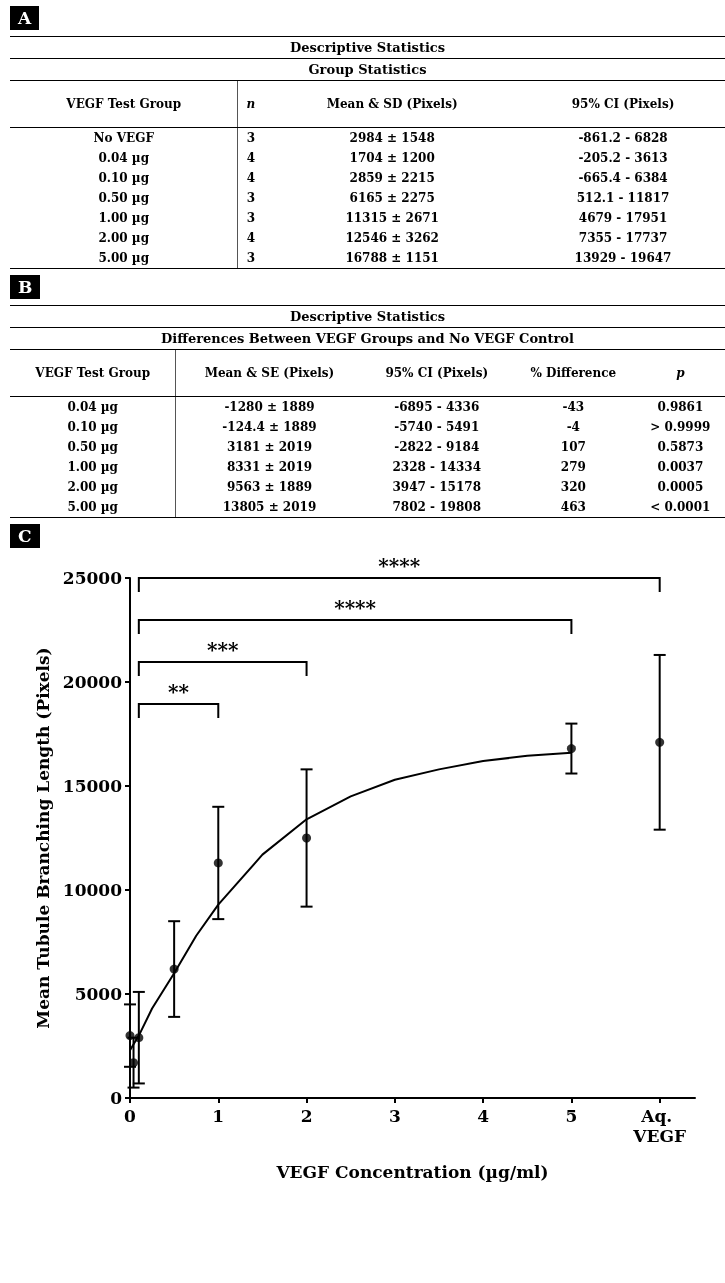 Image resolution: width=725 pixels, height=1283 pixels. What do you see at coordinates (680, 487) in the screenshot?
I see `text: 0.0005` at bounding box center [680, 487].